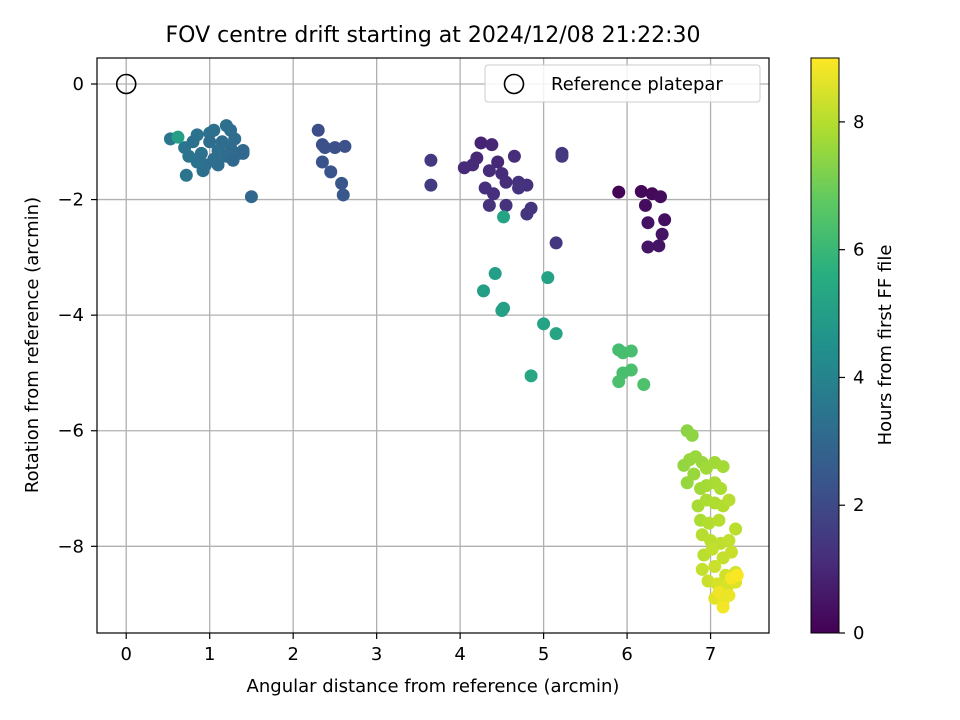  What do you see at coordinates (885, 345) in the screenshot?
I see `colorbar-label: Hours from first FF file` at bounding box center [885, 345].